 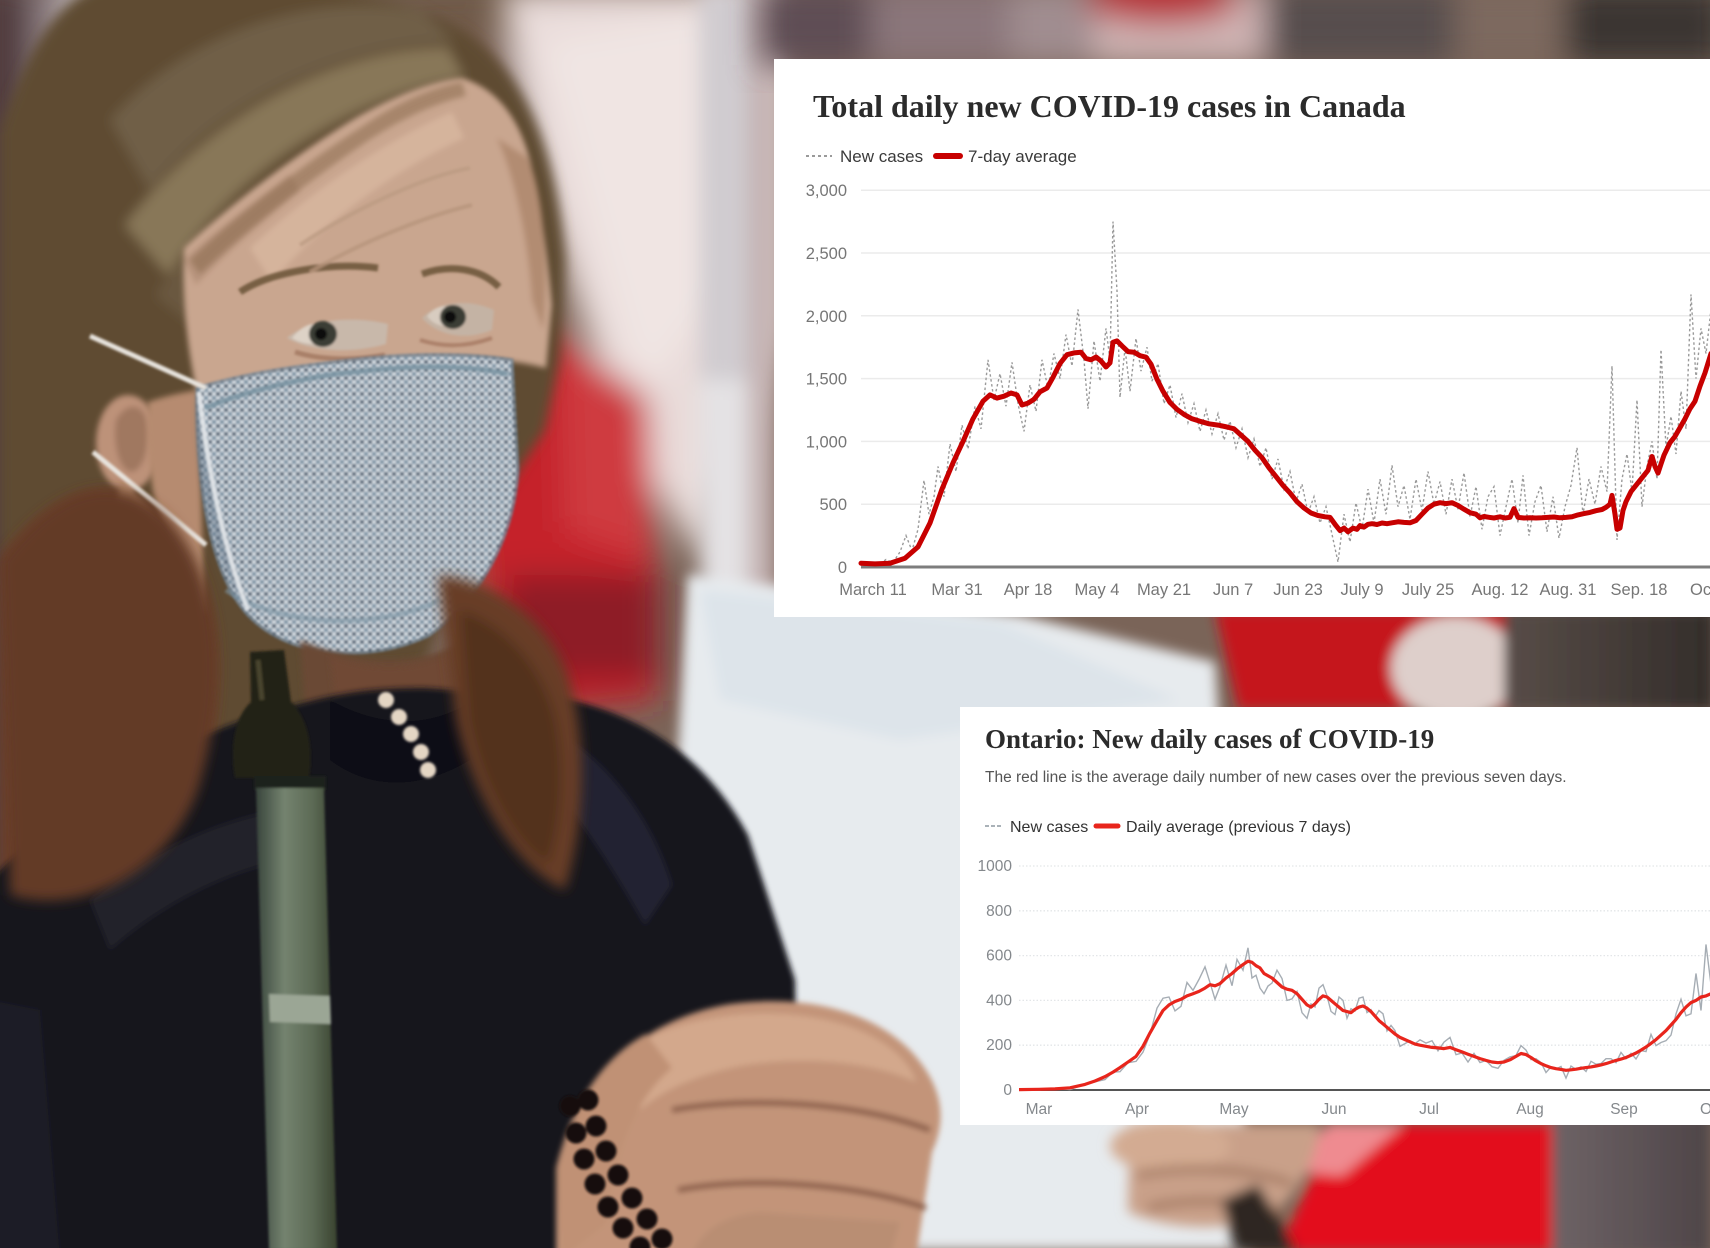 I want to click on svg-text: 7-day average, so click(x=1022, y=156).